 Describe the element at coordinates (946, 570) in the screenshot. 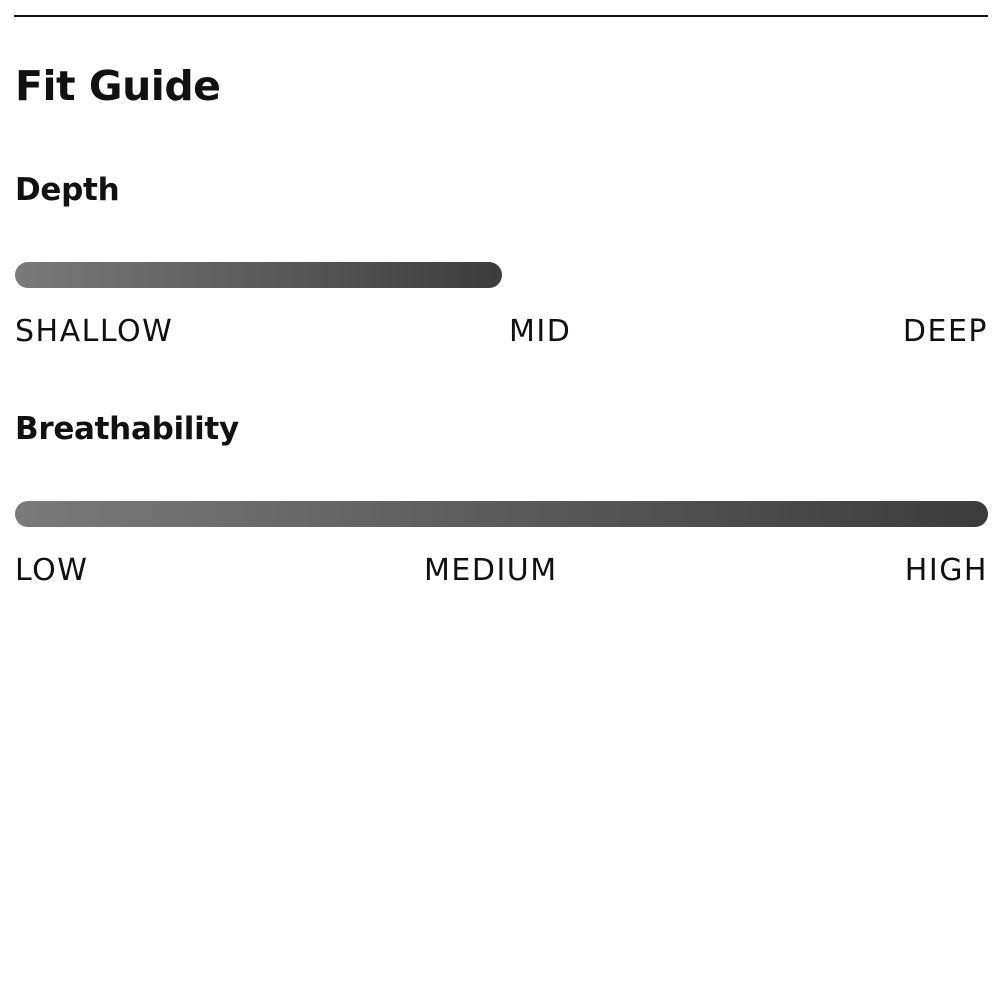

I see `scale-label-high: HIGH` at that location.